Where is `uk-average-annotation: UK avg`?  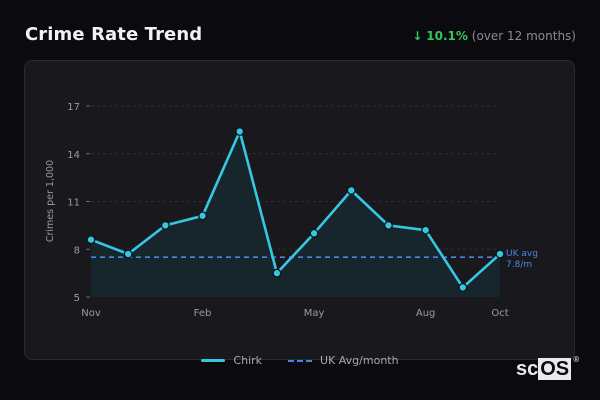
uk-average-annotation: UK avg is located at coordinates (522, 254).